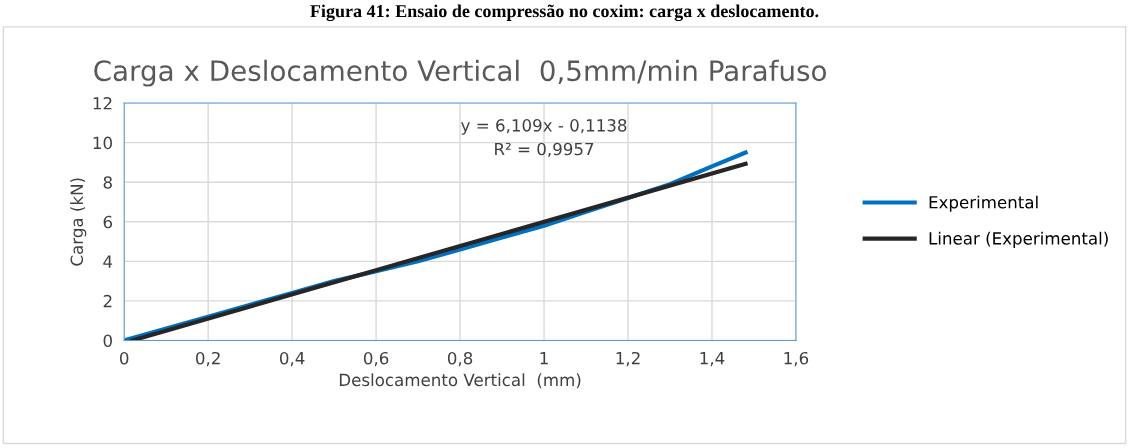 This screenshot has width=1129, height=448. Describe the element at coordinates (983, 203) in the screenshot. I see `legend-label: Experimental` at that location.